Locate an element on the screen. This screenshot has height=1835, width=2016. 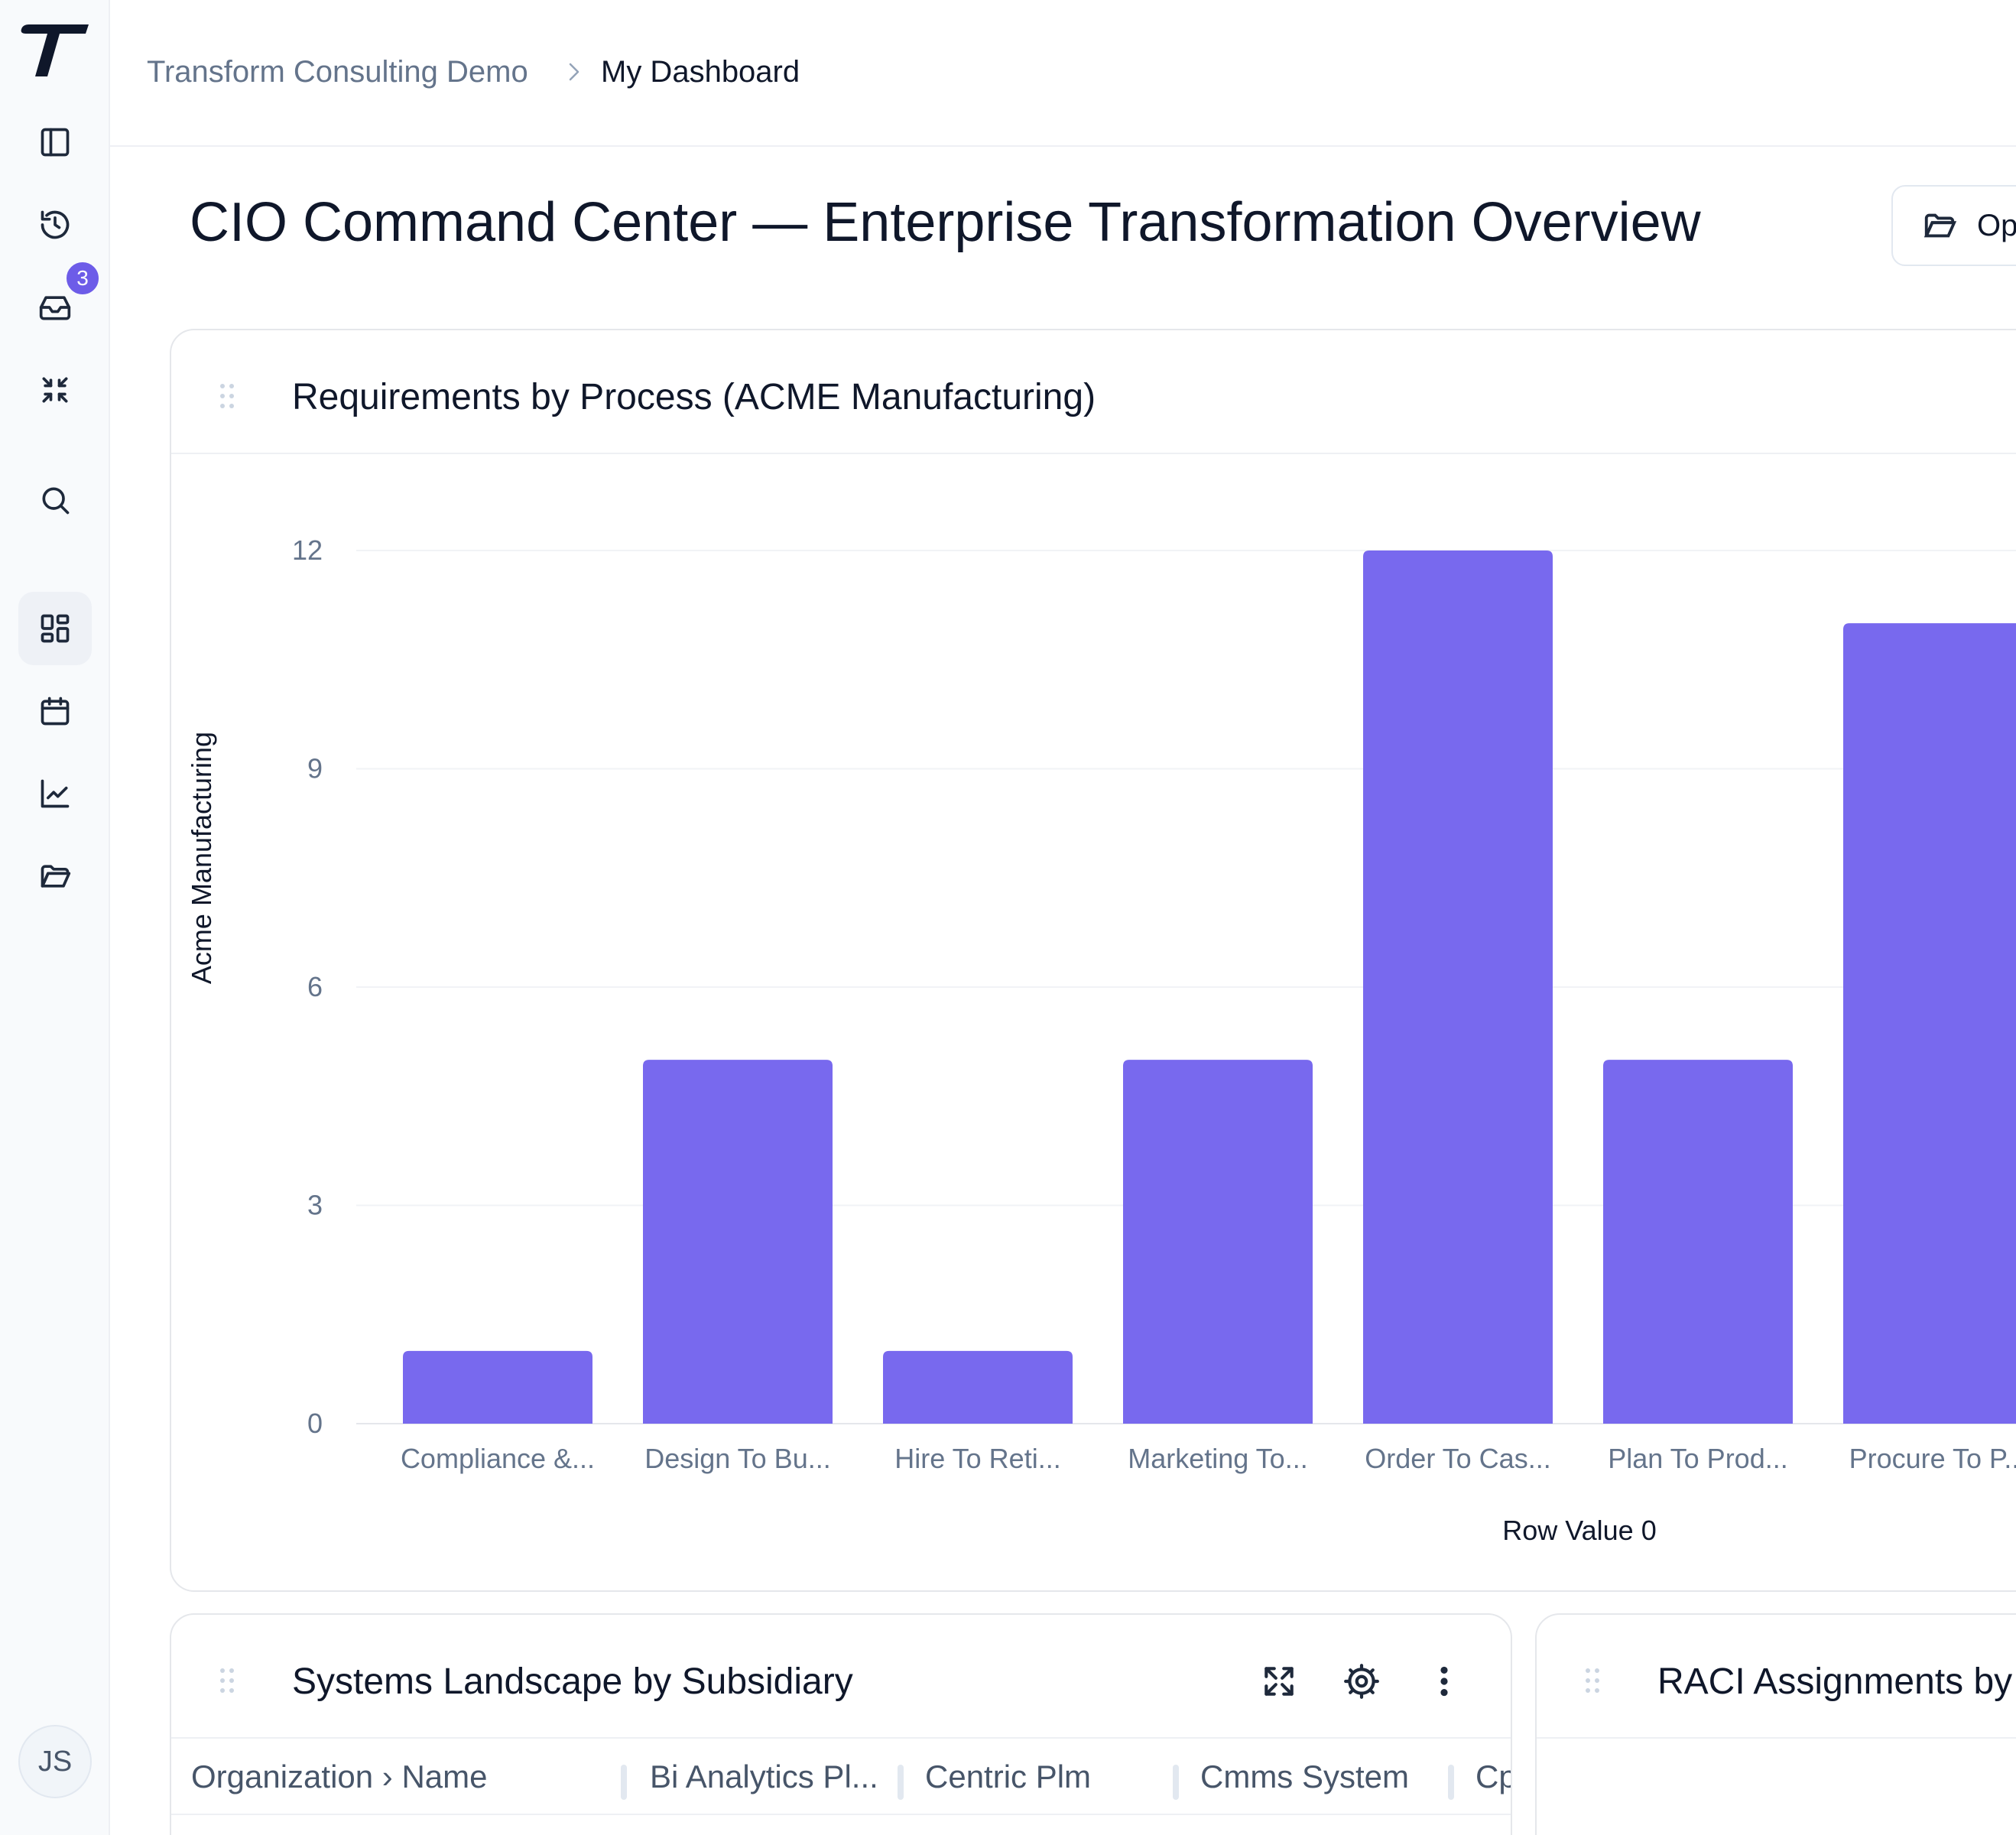
panel-toggle-icon is located at coordinates (55, 142).